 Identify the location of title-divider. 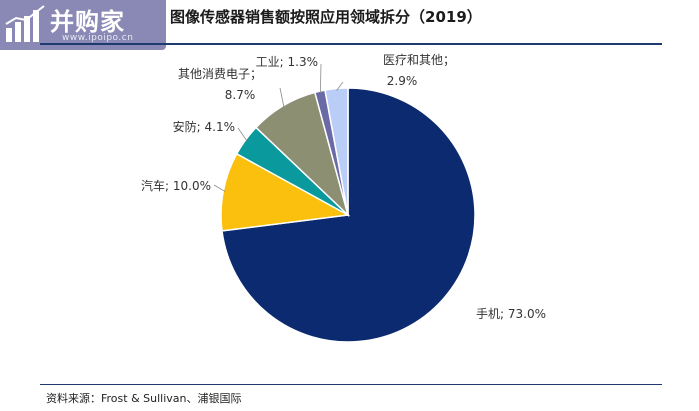
(351, 44).